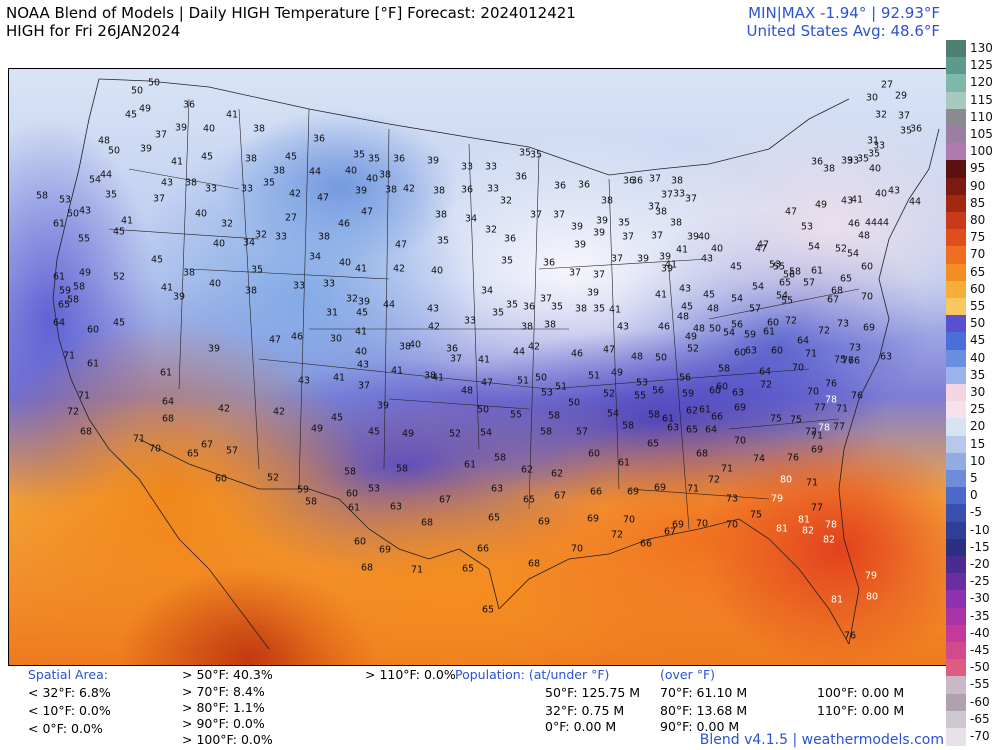 This screenshot has width=1000, height=750. I want to click on pop-50: 50°F: 125.75 M, so click(593, 692).